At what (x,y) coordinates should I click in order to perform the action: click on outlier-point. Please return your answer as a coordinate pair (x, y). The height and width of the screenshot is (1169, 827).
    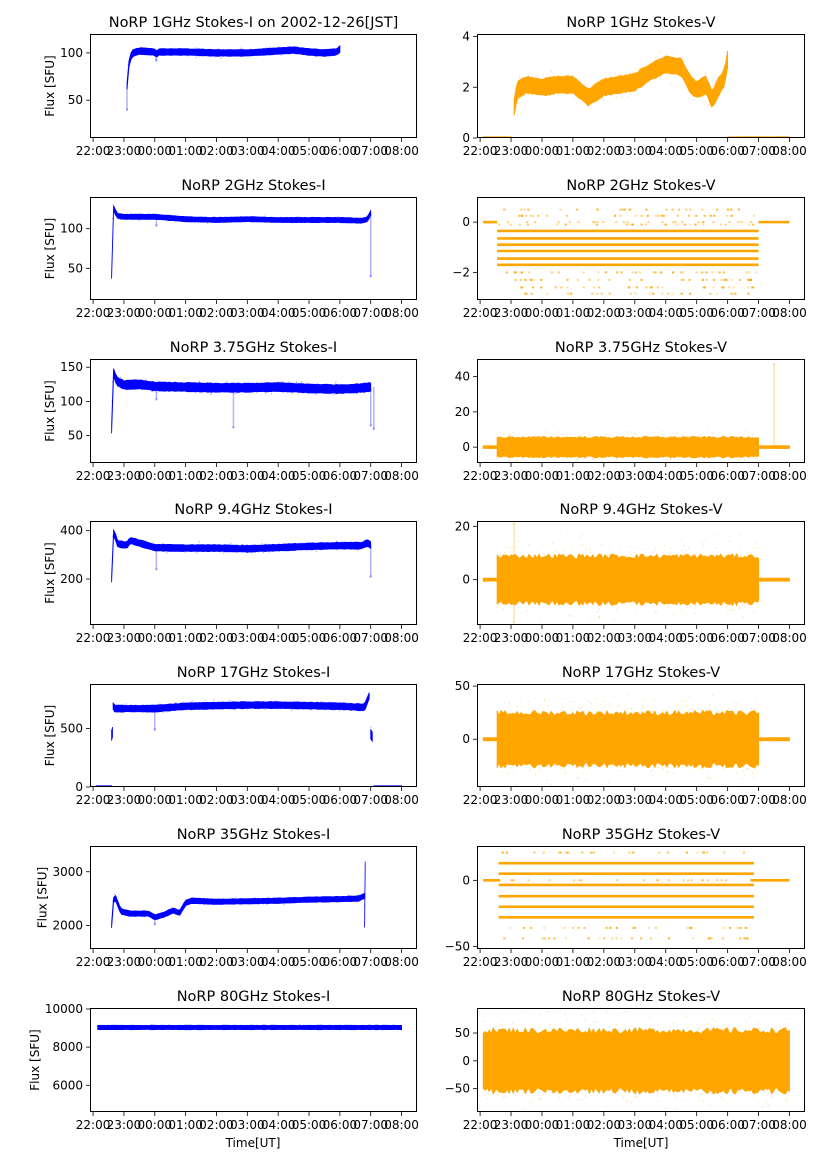
    Looking at the image, I should click on (514, 523).